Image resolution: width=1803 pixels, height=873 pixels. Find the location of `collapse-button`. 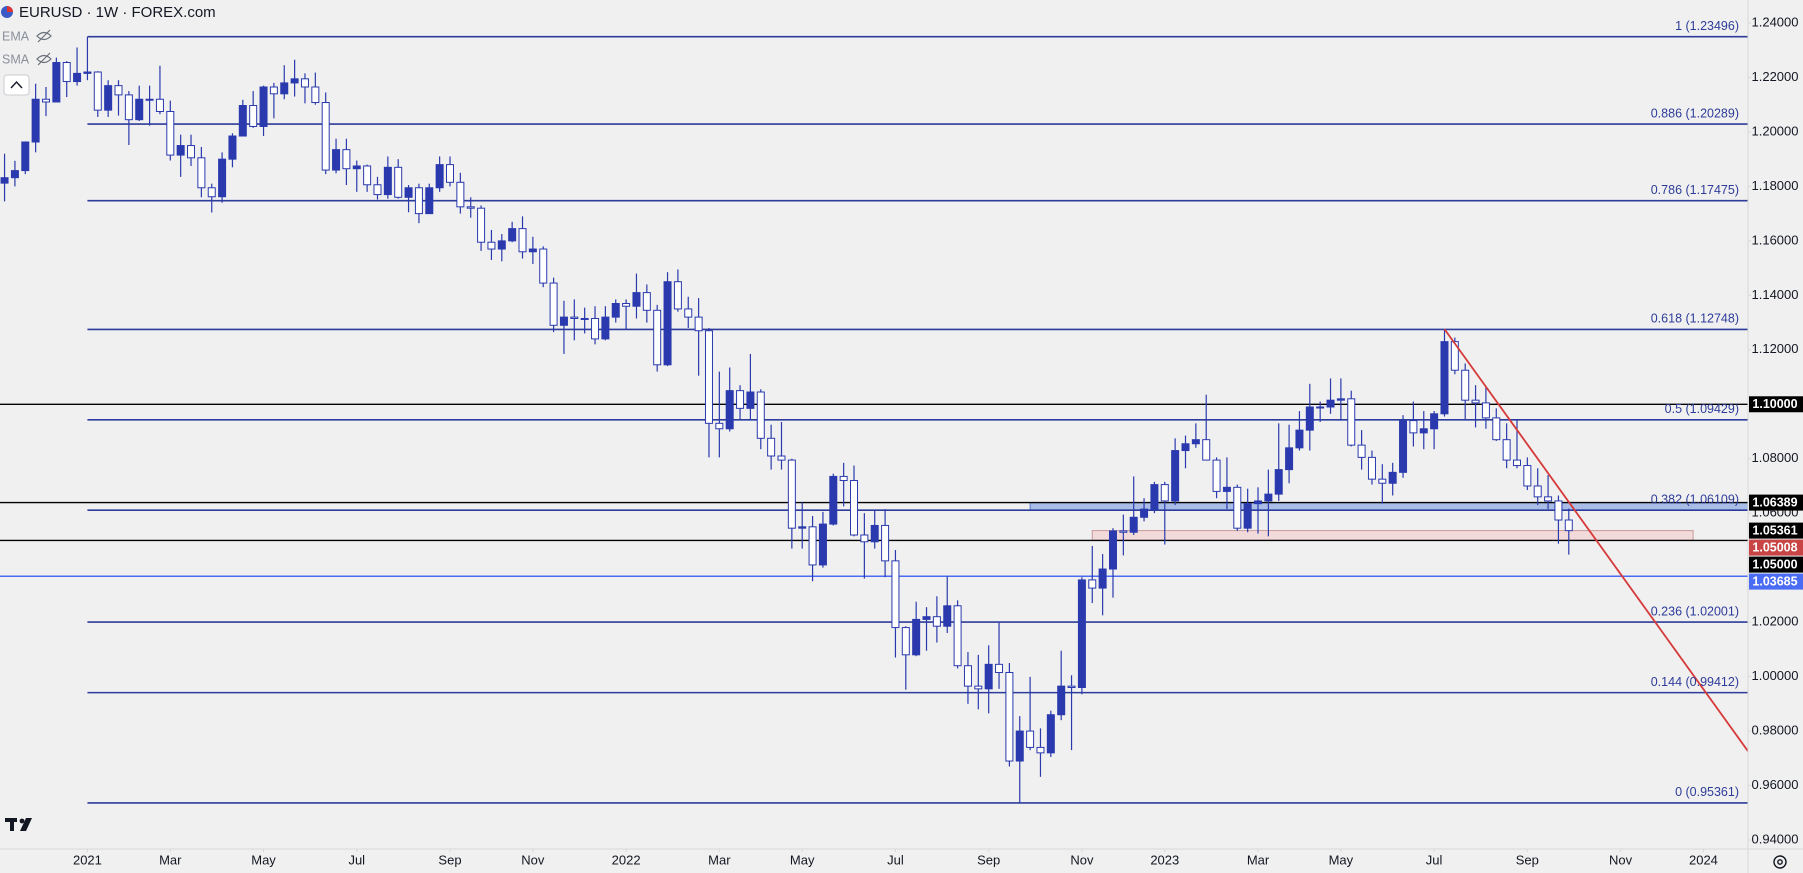

collapse-button is located at coordinates (16, 85).